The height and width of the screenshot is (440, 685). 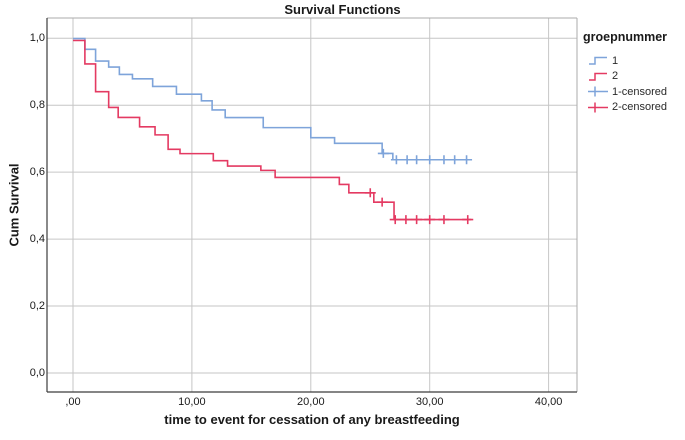 I want to click on y-axis-title: Cum Survival, so click(x=14, y=205).